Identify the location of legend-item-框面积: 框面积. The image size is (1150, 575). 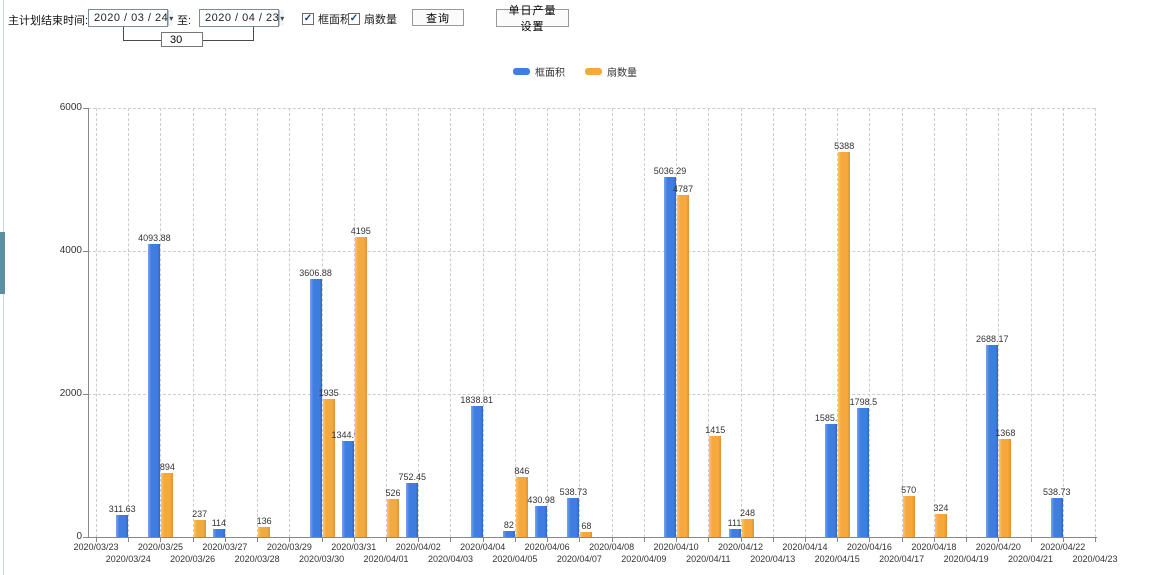
(539, 71).